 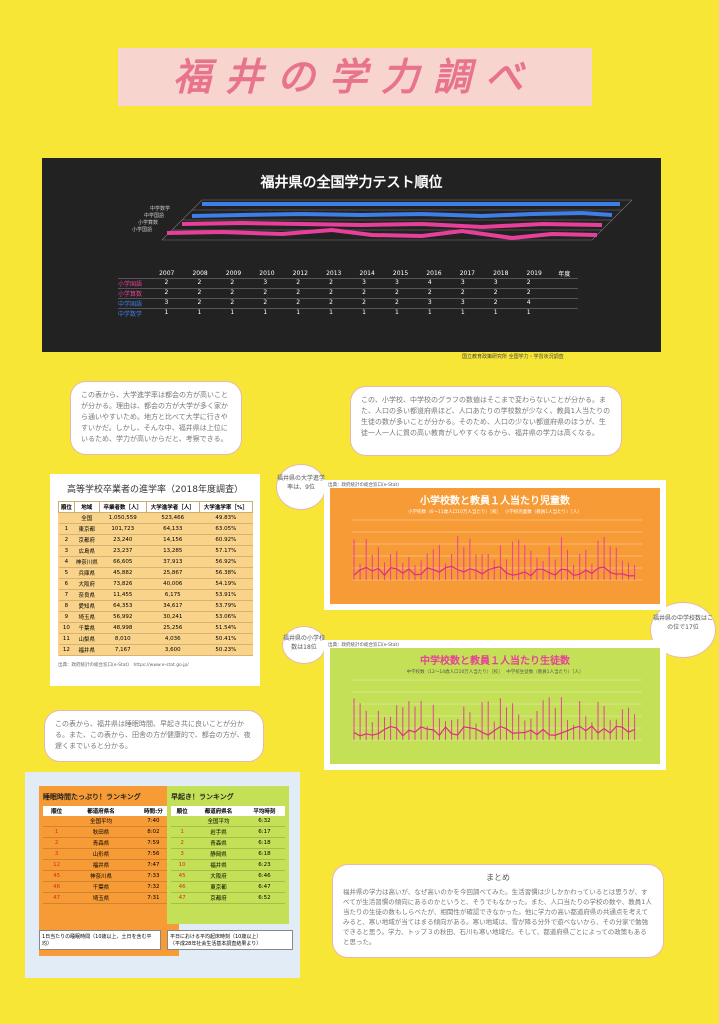 I want to click on elementary-chart-plot, so click(x=497, y=550).